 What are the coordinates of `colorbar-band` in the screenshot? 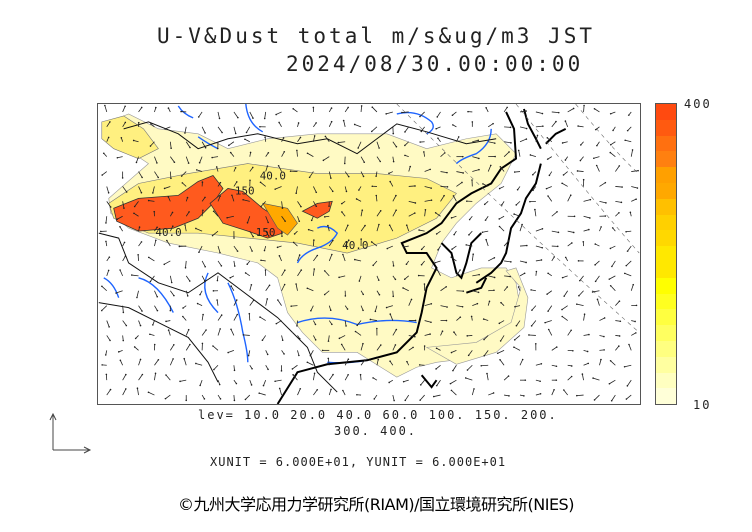 It's located at (666, 317).